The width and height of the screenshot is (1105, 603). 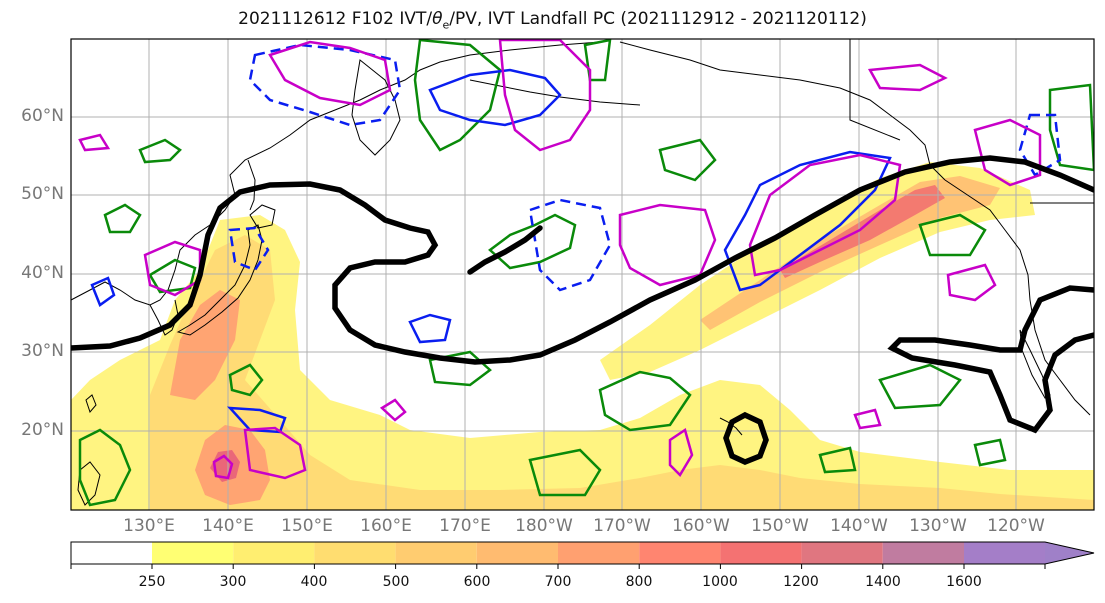 I want to click on theta-e-contour-east, so click(x=990, y=359).